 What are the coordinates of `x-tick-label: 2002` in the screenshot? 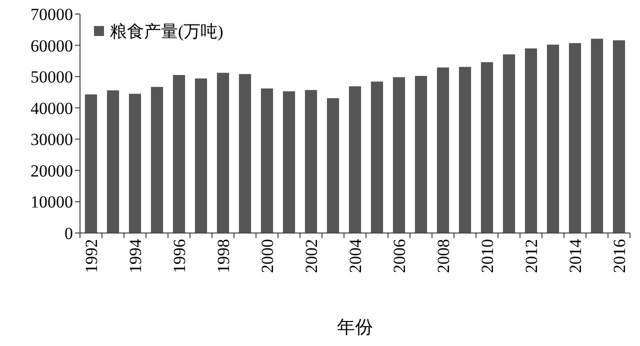 It's located at (311, 256).